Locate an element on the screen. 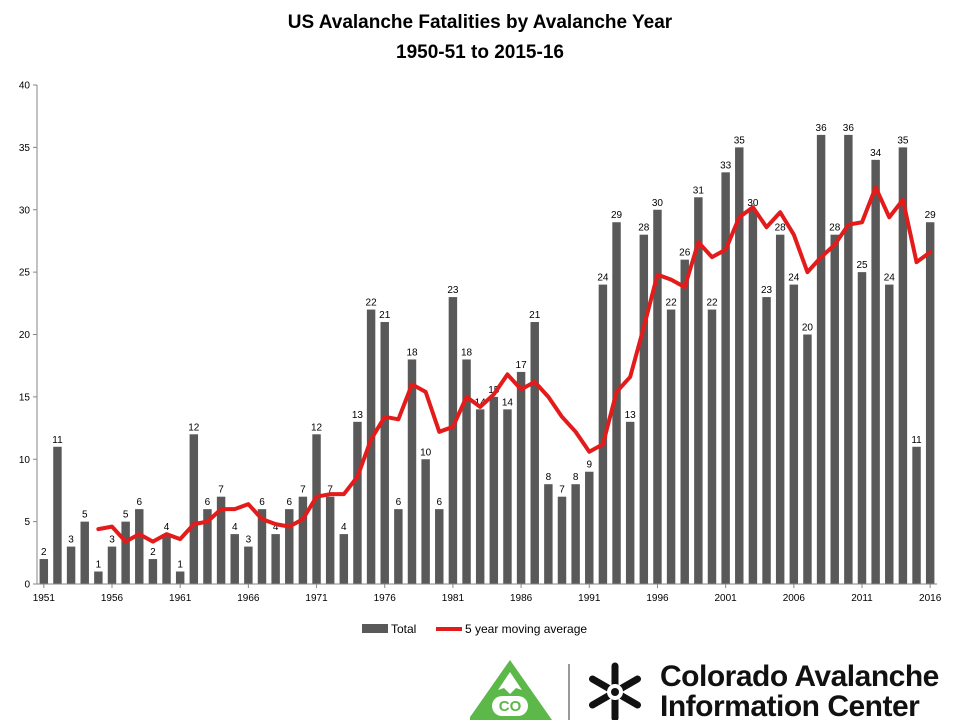 The height and width of the screenshot is (724, 960). x-tick-label: 1956 is located at coordinates (112, 598).